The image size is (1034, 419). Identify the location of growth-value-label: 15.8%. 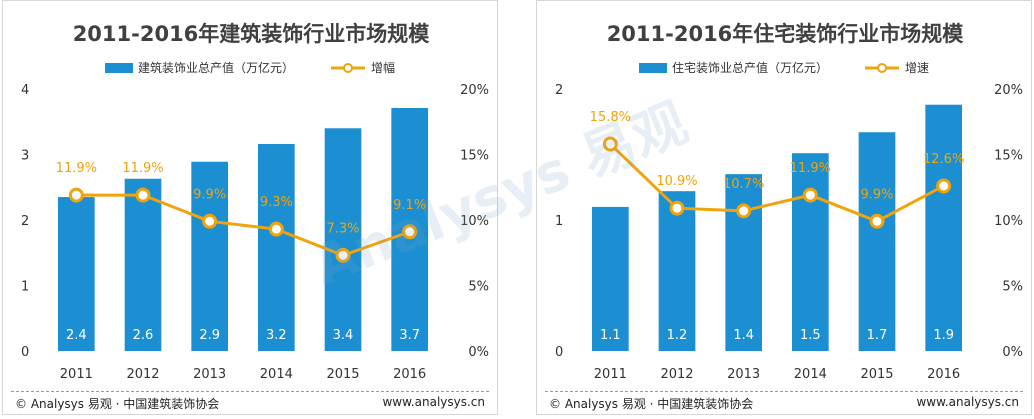
(610, 117).